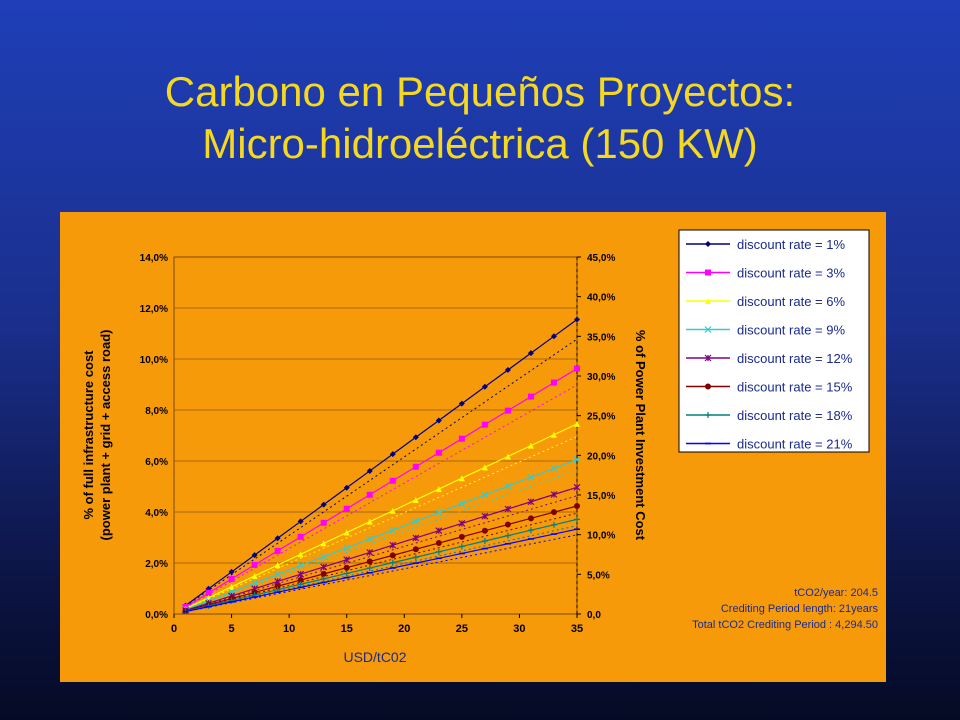 The width and height of the screenshot is (960, 720). I want to click on legend-label: discount rate = 12%, so click(795, 358).